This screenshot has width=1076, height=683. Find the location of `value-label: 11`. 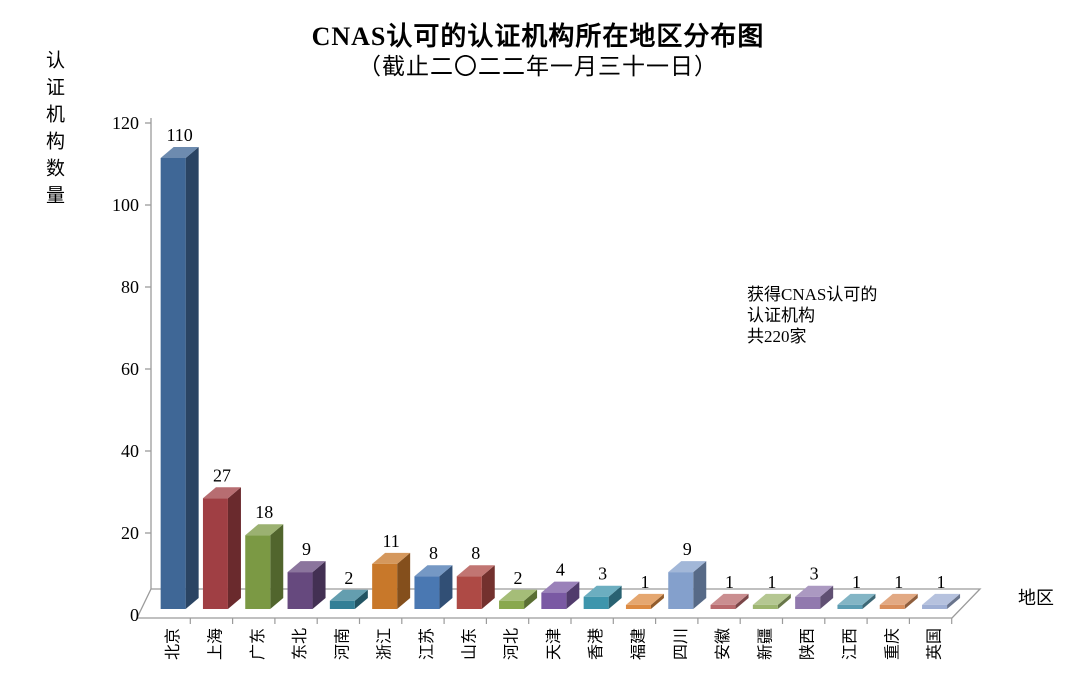

value-label: 11 is located at coordinates (390, 541).